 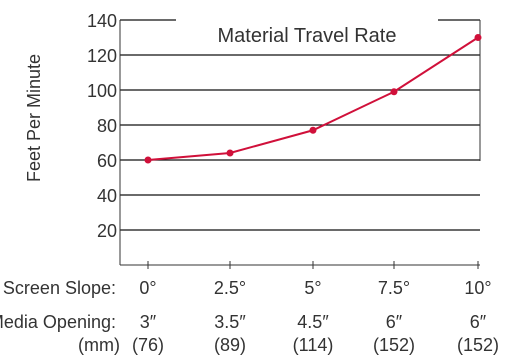 I want to click on x-row-label: Media Opening:, so click(x=58, y=322).